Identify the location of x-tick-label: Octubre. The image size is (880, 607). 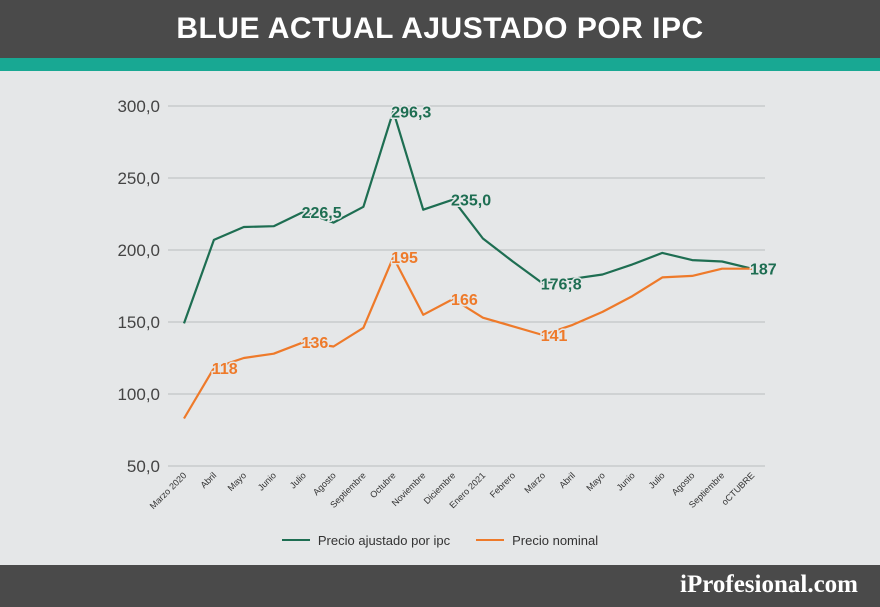
(383, 485).